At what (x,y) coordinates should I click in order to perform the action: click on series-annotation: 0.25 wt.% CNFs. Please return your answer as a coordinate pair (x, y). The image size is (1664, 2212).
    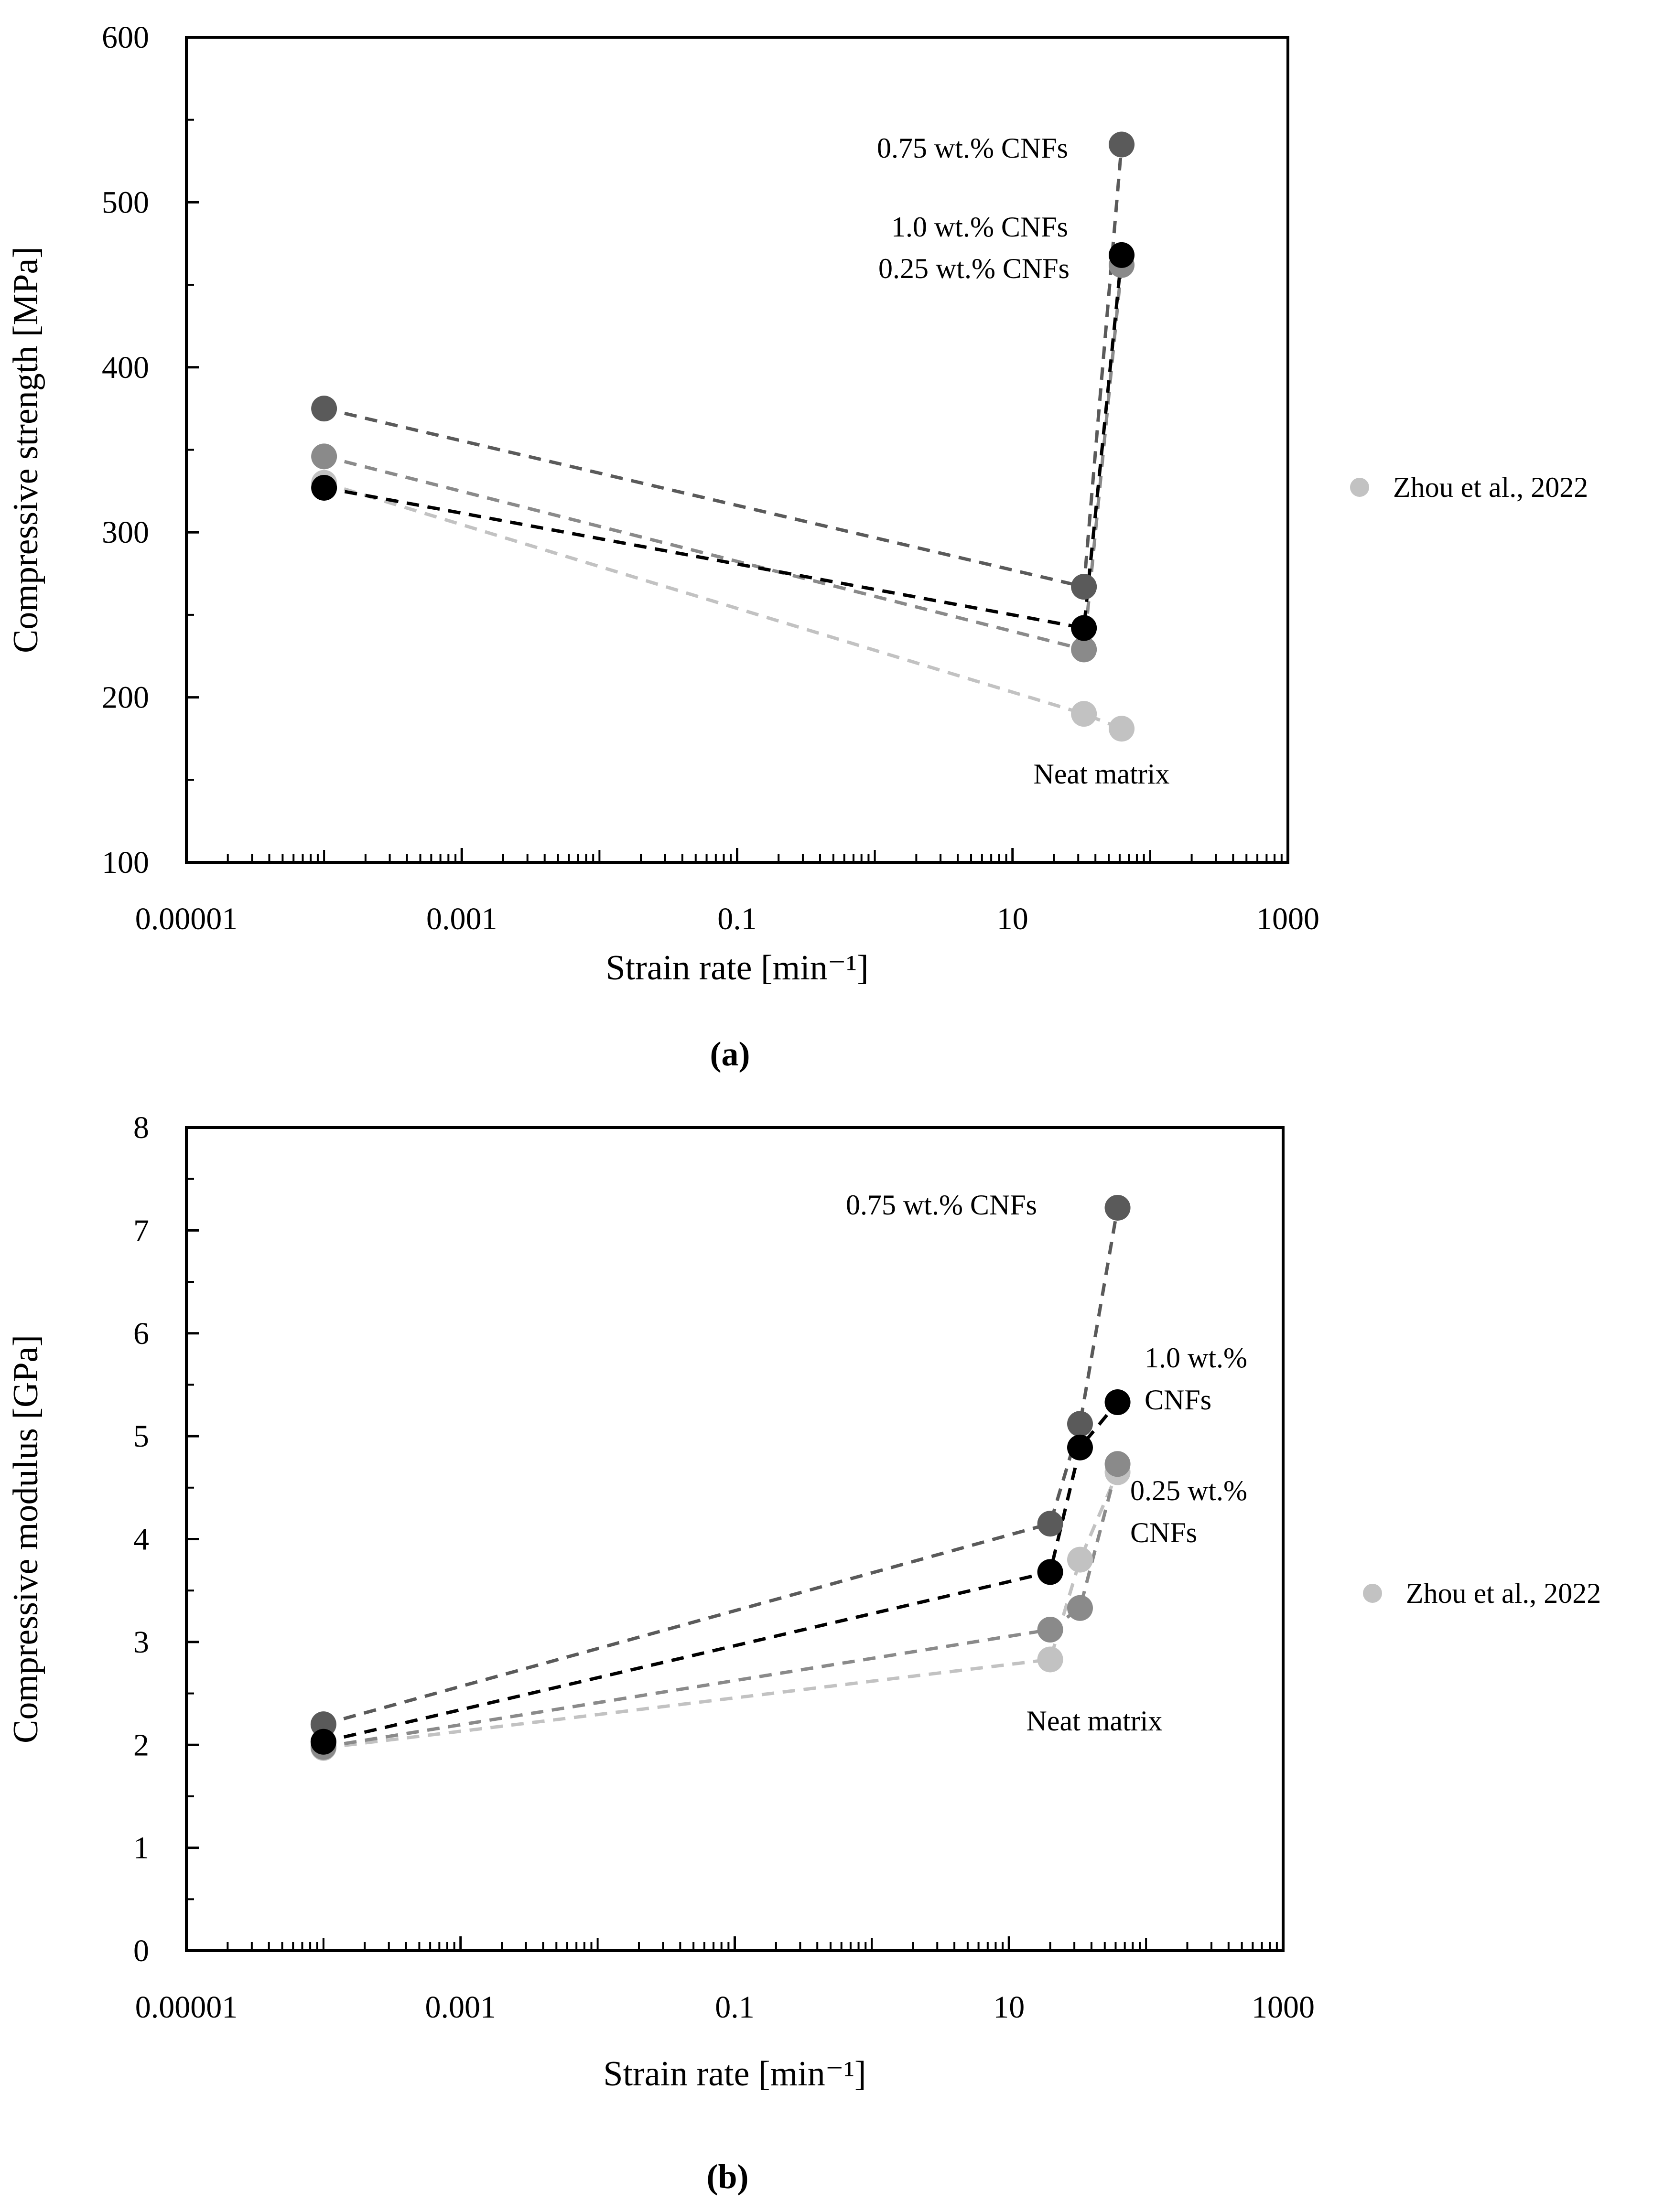
    Looking at the image, I should click on (974, 268).